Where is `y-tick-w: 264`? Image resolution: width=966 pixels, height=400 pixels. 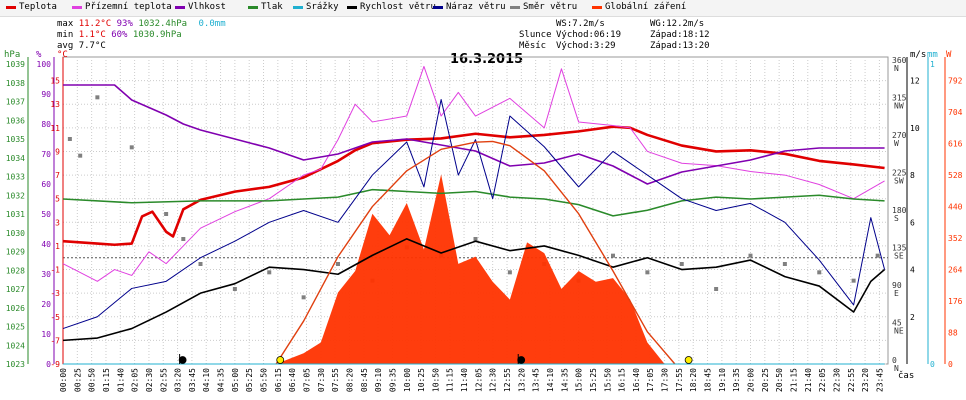 y-tick-w: 264 is located at coordinates (955, 270).